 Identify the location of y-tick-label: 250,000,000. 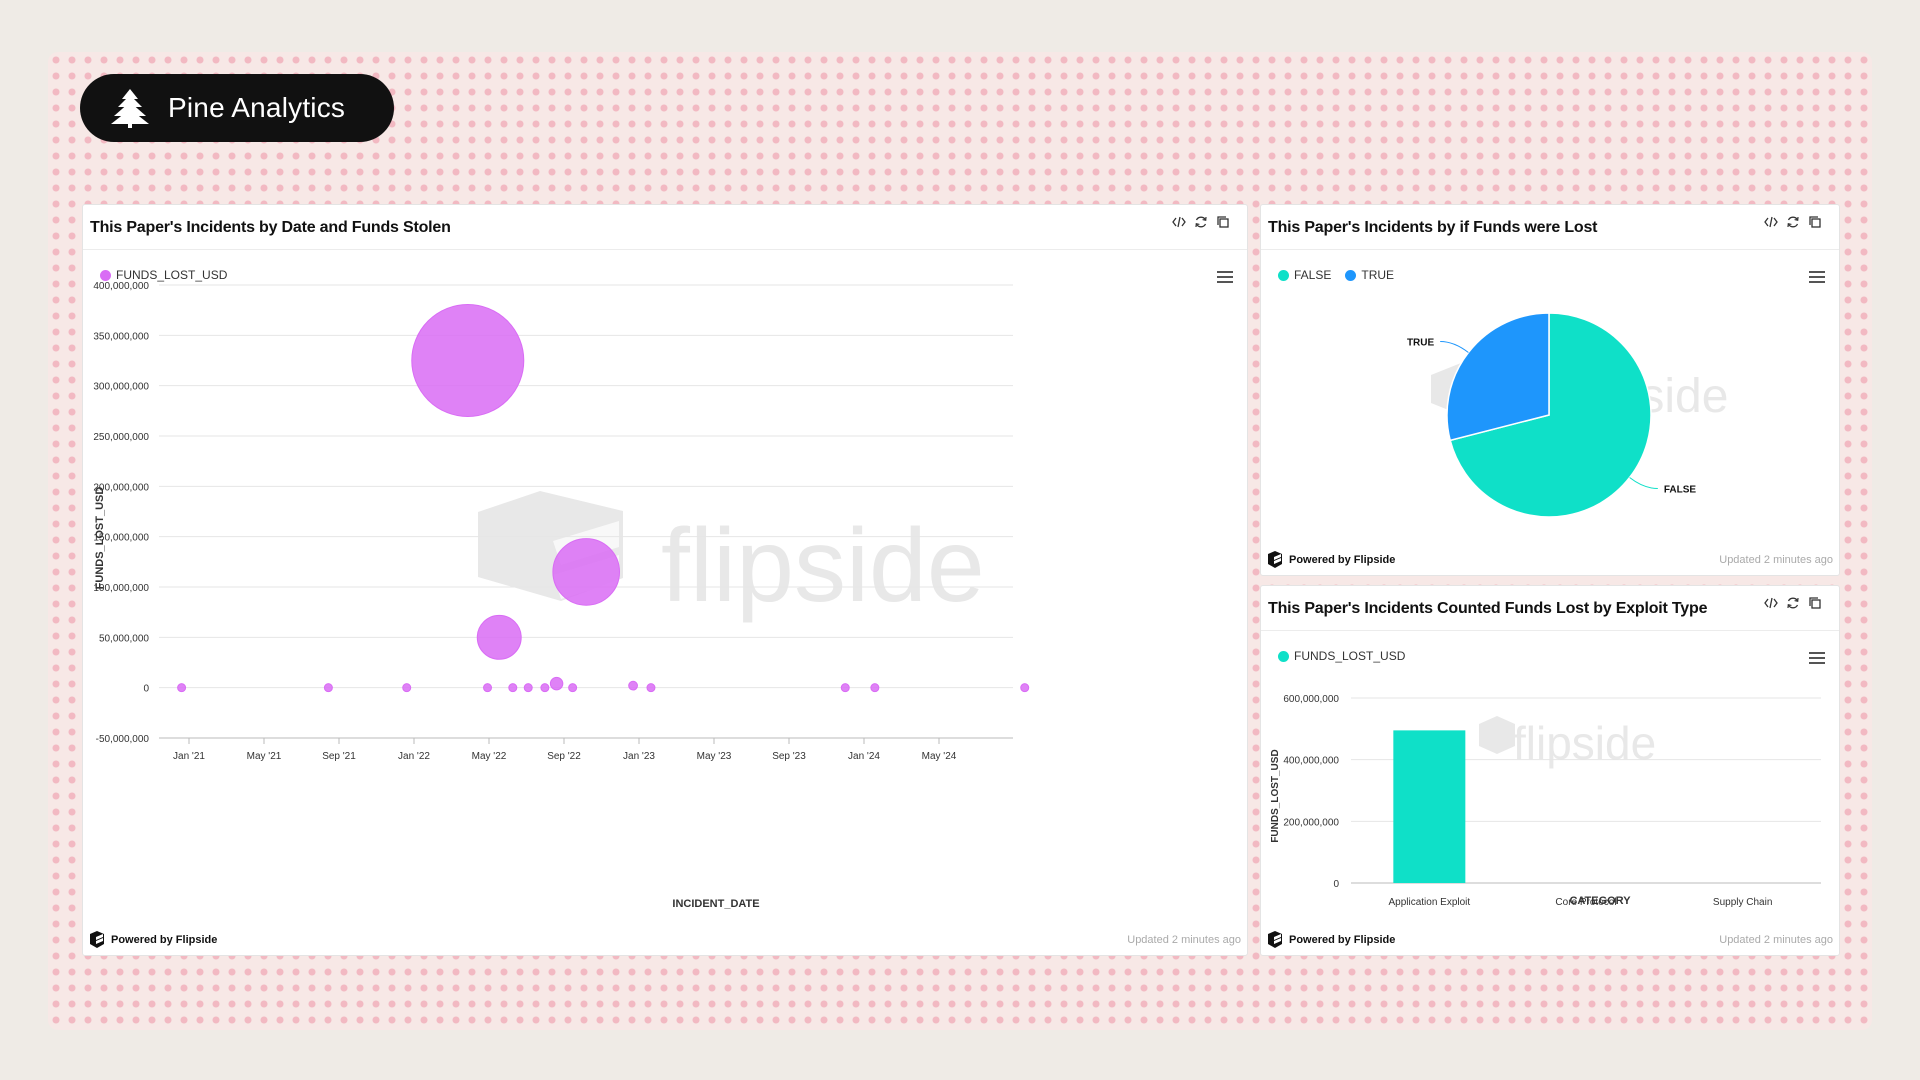
(121, 437).